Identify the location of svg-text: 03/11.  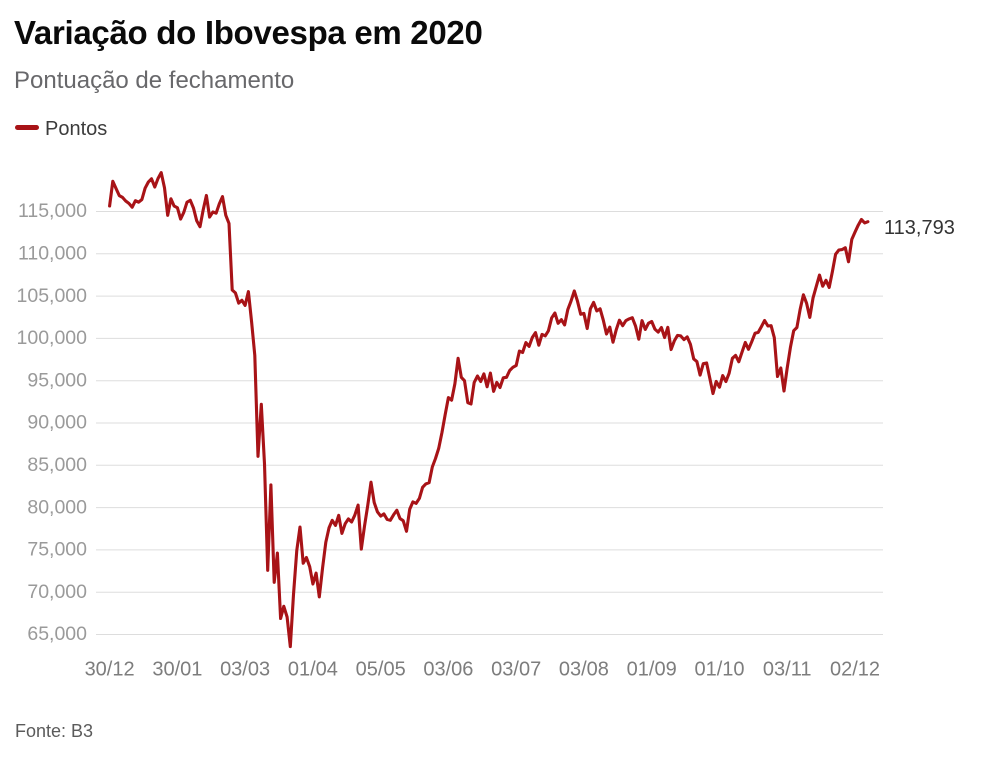
(787, 670).